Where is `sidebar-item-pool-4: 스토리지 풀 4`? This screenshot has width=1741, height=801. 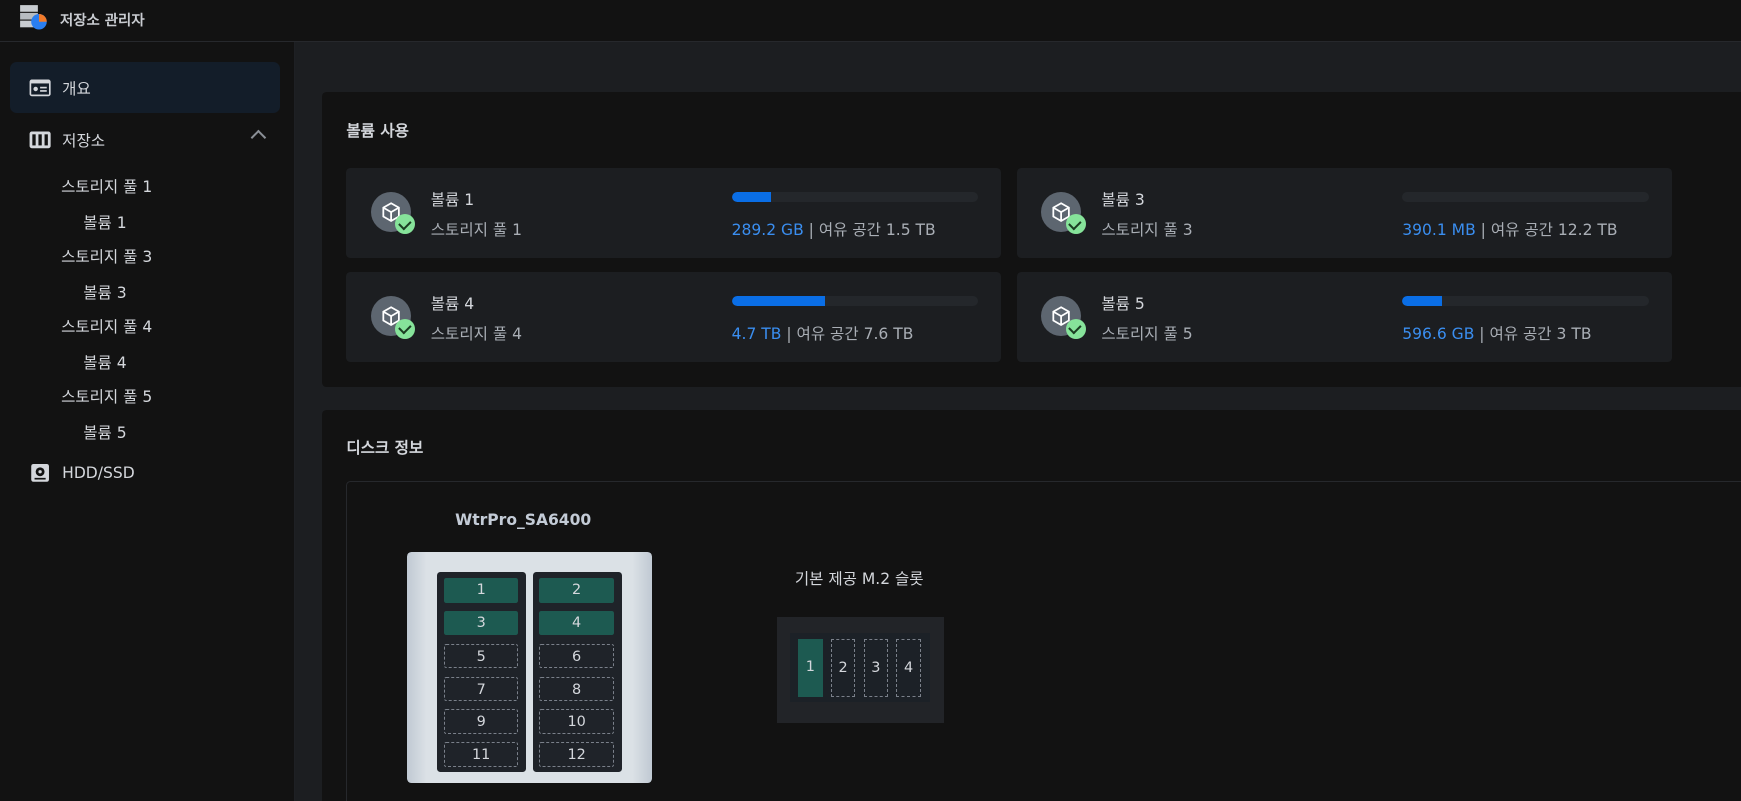
sidebar-item-pool-4: 스토리지 풀 4 is located at coordinates (107, 327).